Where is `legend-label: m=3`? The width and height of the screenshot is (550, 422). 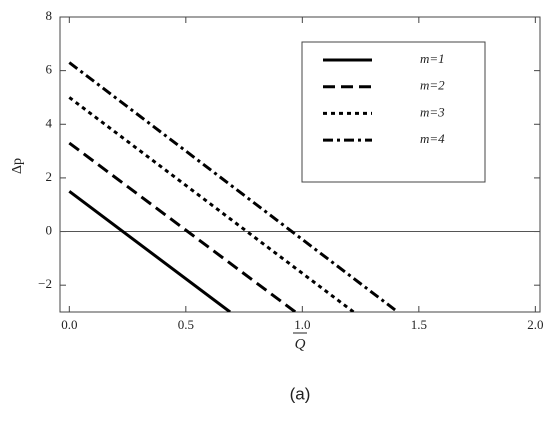
legend-label: m=3 is located at coordinates (432, 111).